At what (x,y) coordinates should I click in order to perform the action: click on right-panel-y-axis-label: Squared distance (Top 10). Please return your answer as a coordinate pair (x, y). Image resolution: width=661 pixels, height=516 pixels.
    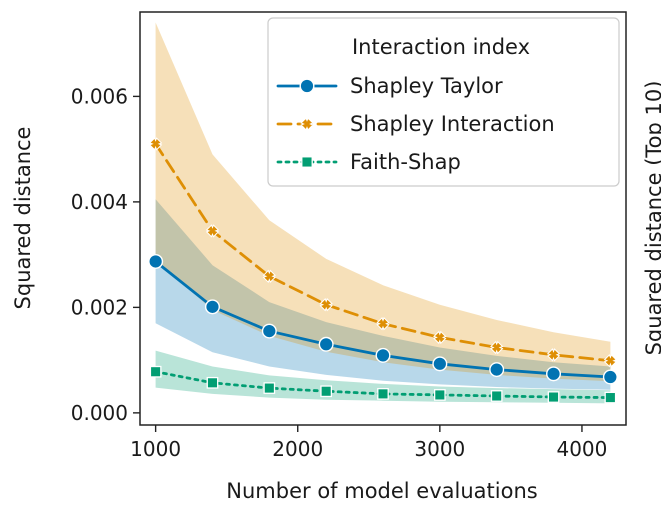
    Looking at the image, I should click on (651, 218).